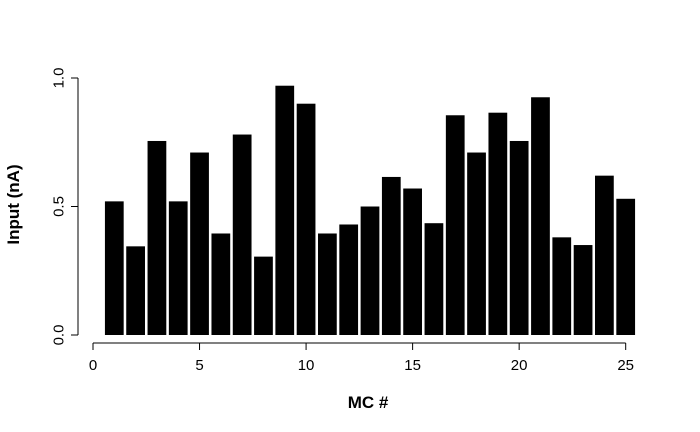 This screenshot has height=432, width=700. Describe the element at coordinates (625, 365) in the screenshot. I see `x-tick-label: 25` at that location.